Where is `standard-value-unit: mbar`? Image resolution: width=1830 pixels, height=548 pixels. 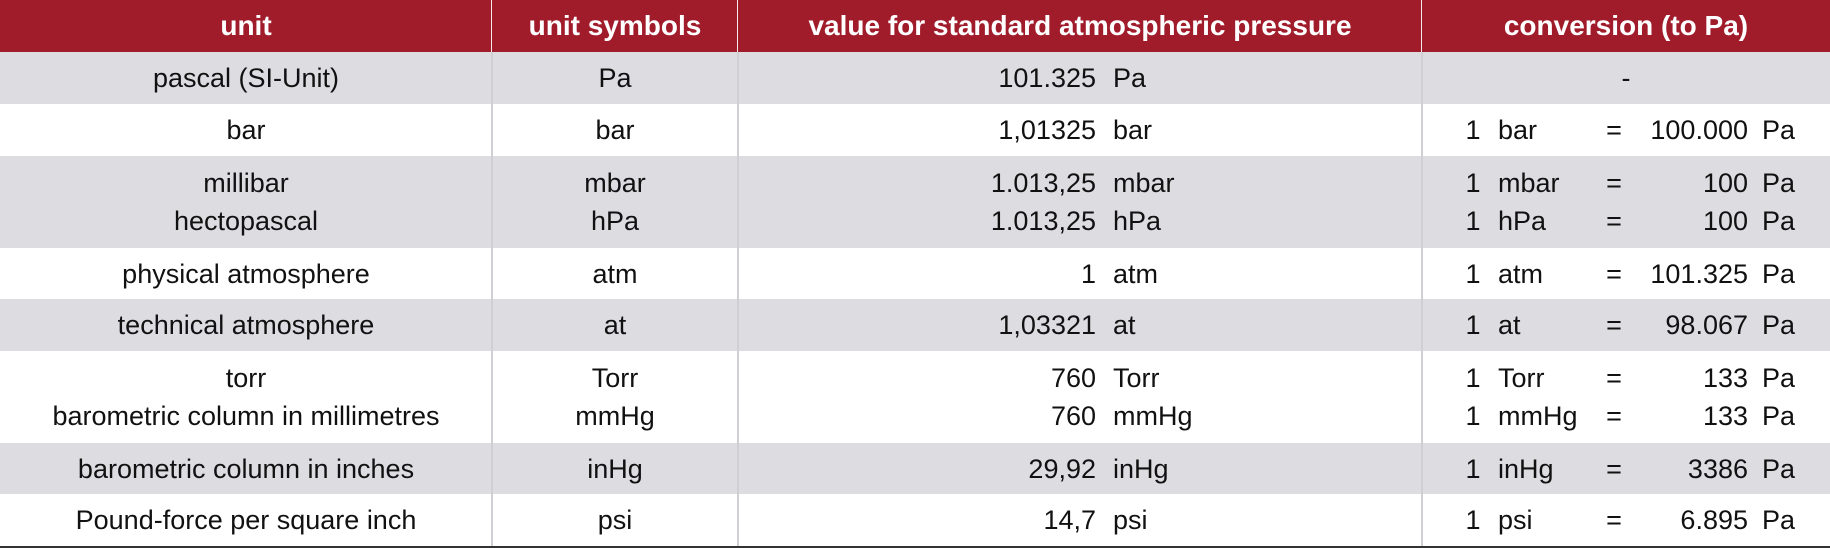
standard-value-unit: mbar is located at coordinates (1144, 183).